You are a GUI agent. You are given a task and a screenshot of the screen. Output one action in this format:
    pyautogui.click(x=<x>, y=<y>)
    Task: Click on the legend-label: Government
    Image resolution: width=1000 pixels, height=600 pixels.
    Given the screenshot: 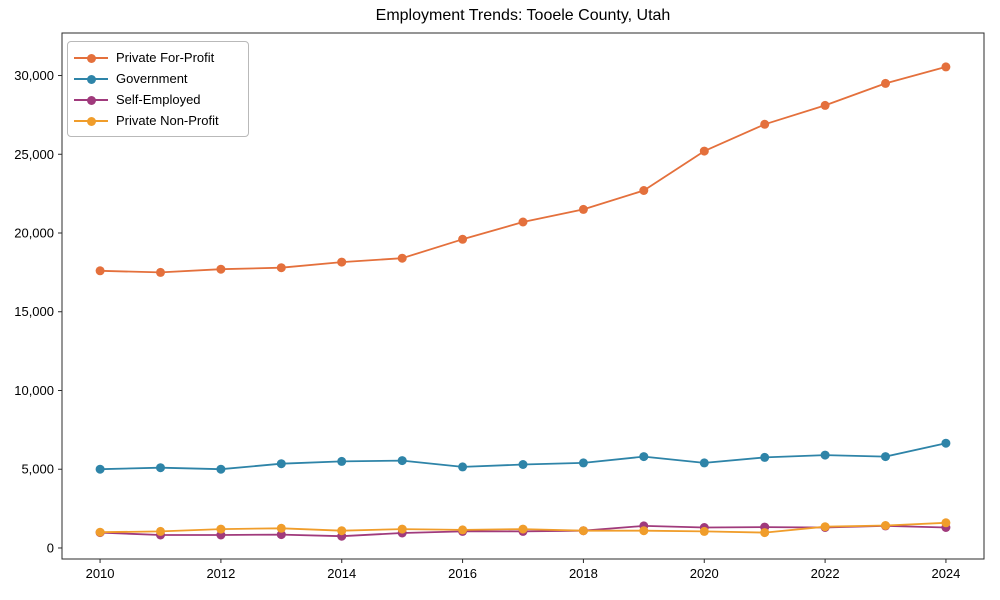 What is the action you would take?
    pyautogui.click(x=152, y=78)
    